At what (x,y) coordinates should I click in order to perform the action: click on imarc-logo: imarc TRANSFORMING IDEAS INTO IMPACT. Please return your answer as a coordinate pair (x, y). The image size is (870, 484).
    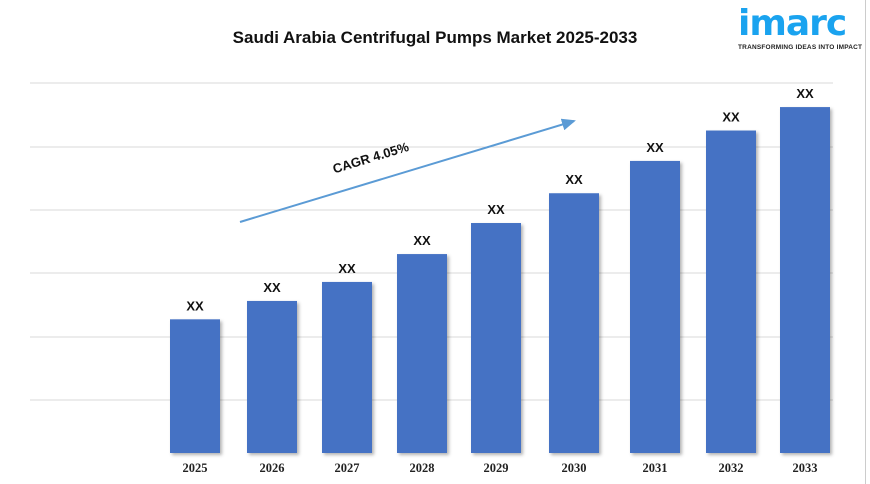
    Looking at the image, I should click on (803, 32).